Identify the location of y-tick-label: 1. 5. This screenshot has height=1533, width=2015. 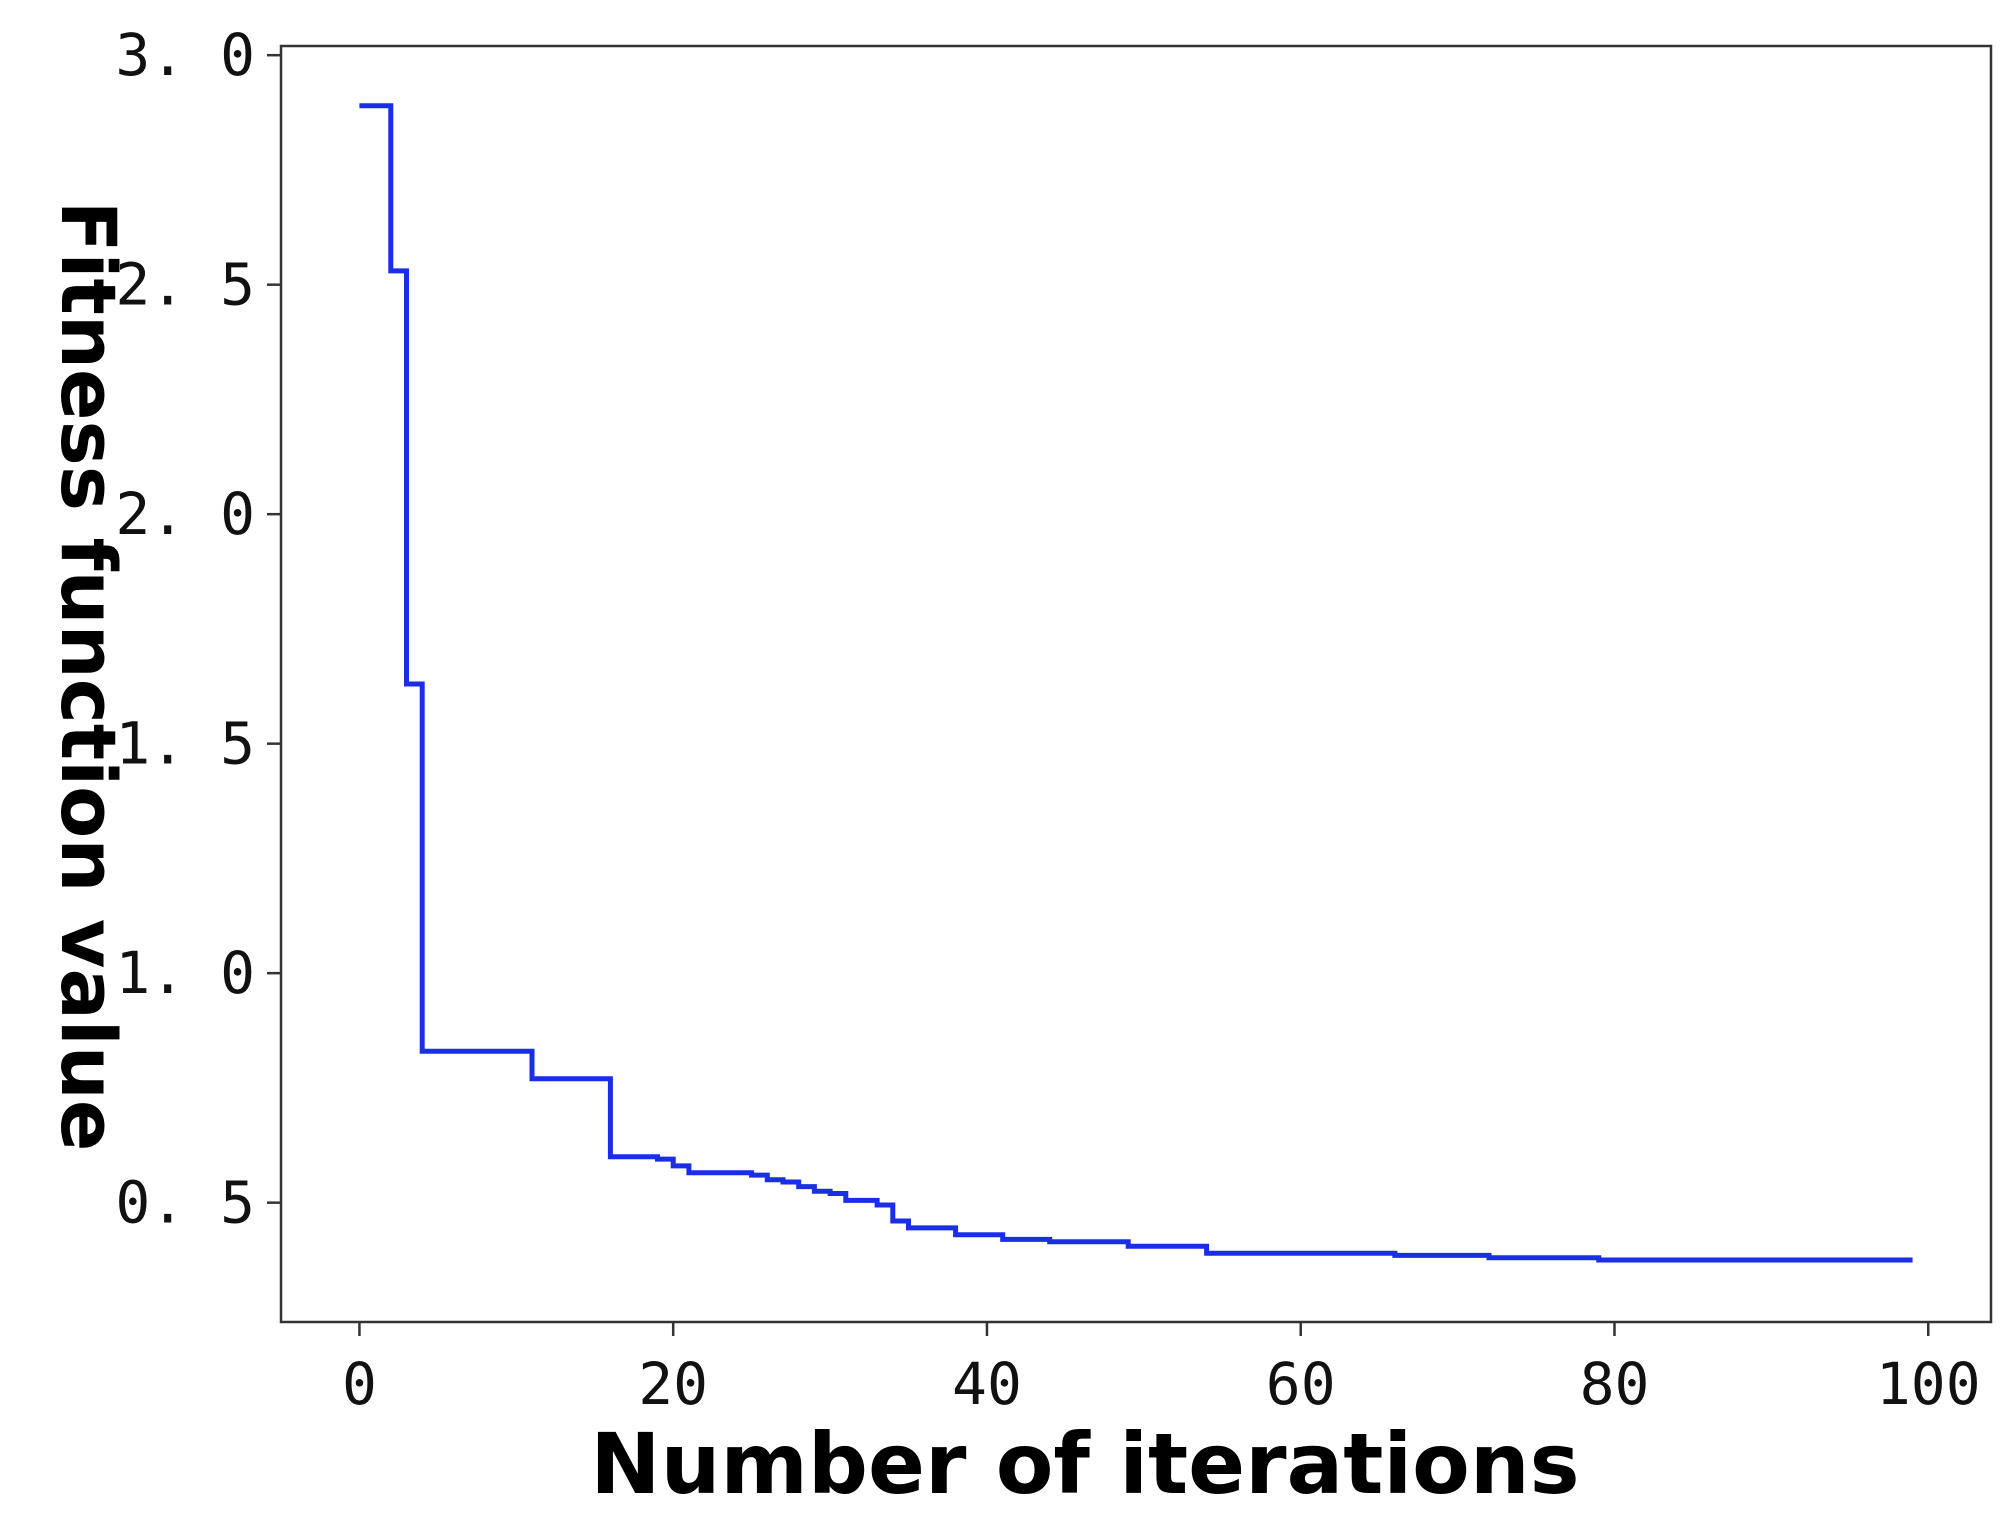
(185, 744).